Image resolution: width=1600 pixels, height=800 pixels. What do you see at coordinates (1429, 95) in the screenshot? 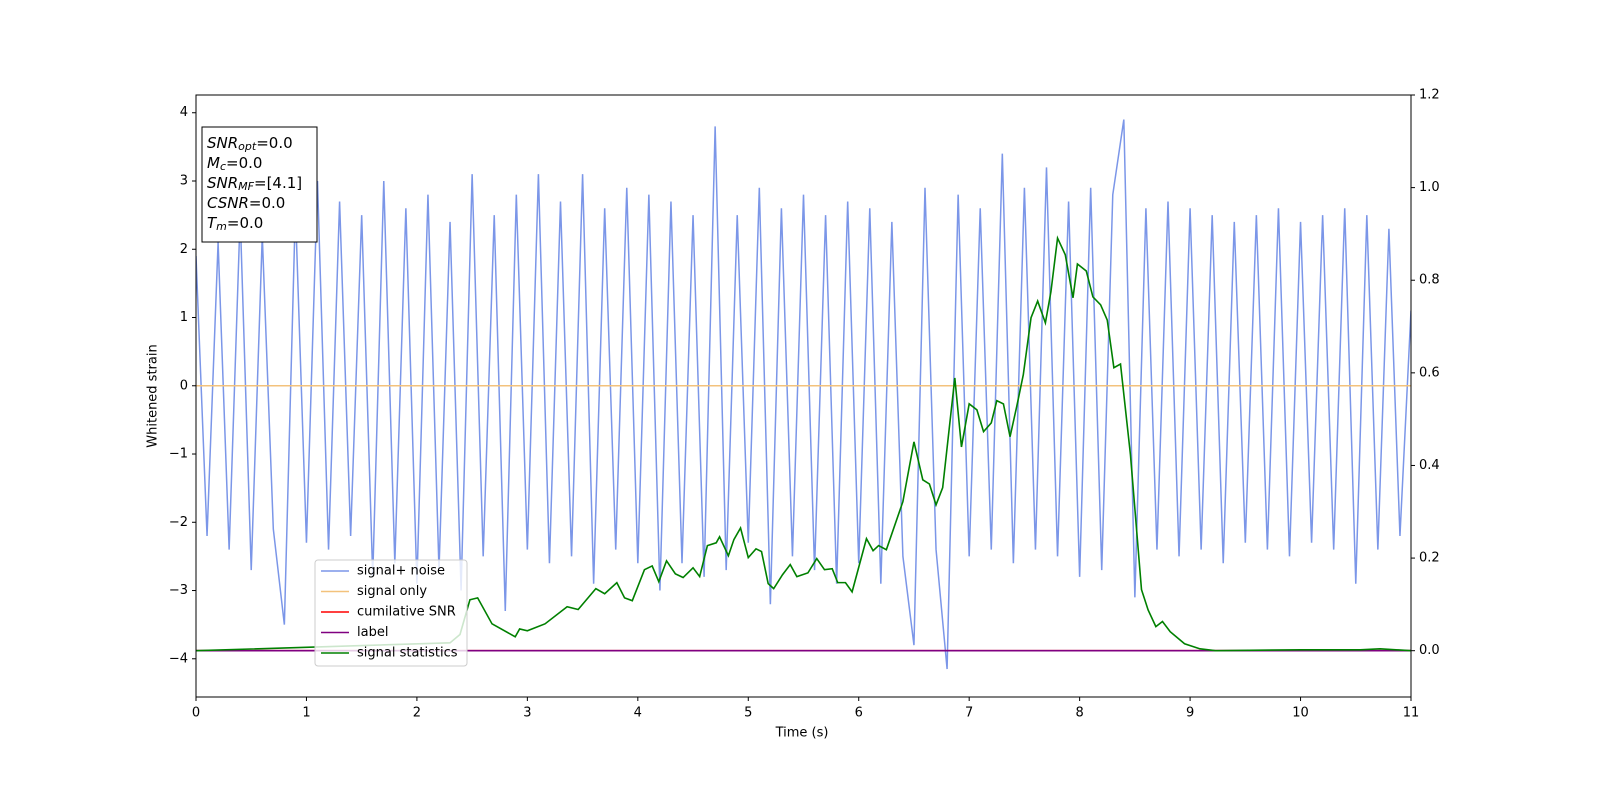
I see `y2-tick-label: 1.2` at bounding box center [1429, 95].